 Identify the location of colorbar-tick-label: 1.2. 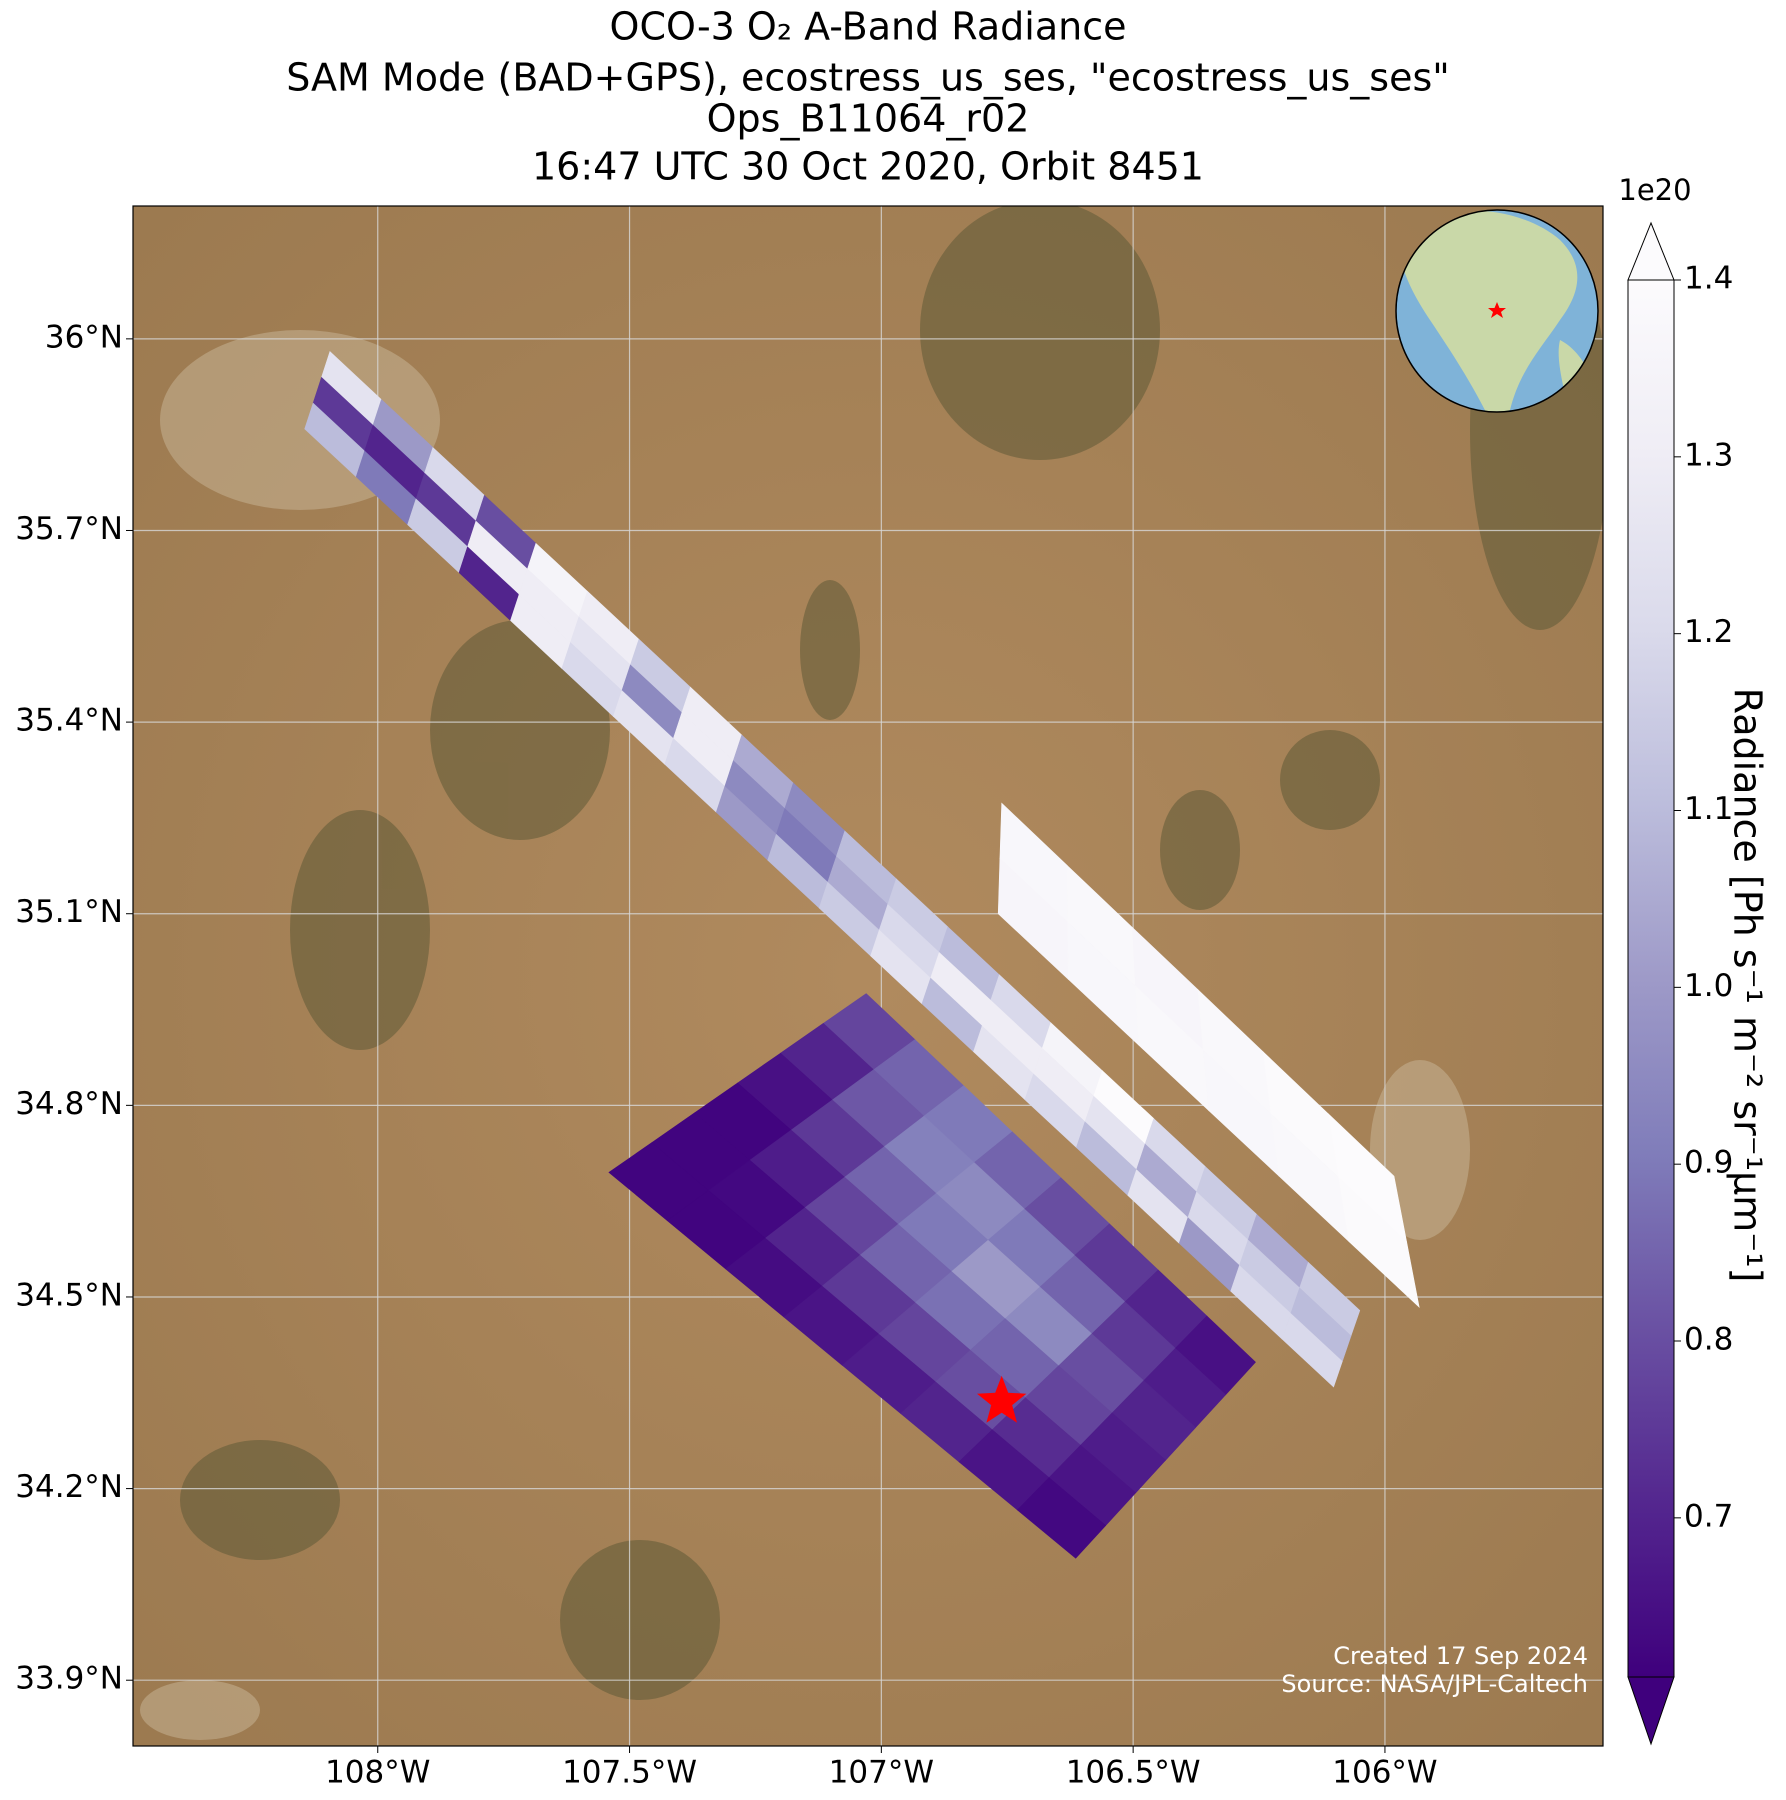
(1708, 632).